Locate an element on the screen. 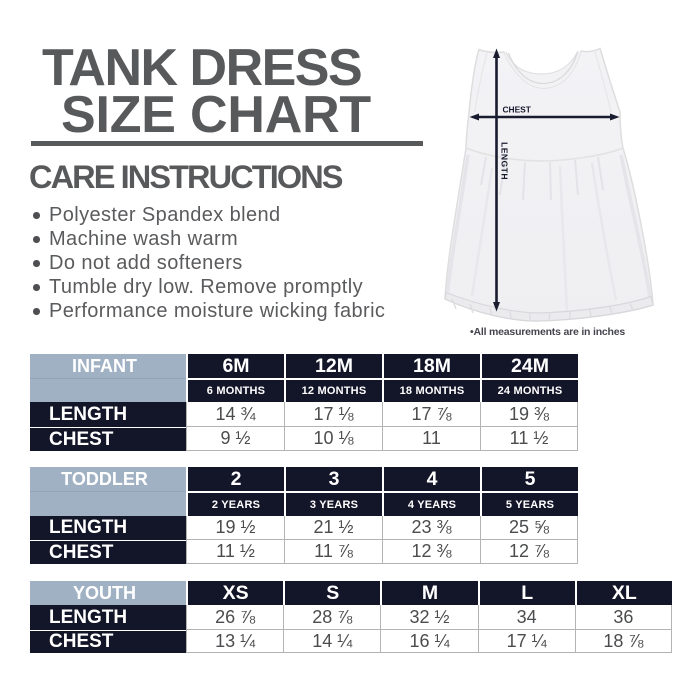 Image resolution: width=700 pixels, height=700 pixels. svg-text: LENGTH is located at coordinates (505, 161).